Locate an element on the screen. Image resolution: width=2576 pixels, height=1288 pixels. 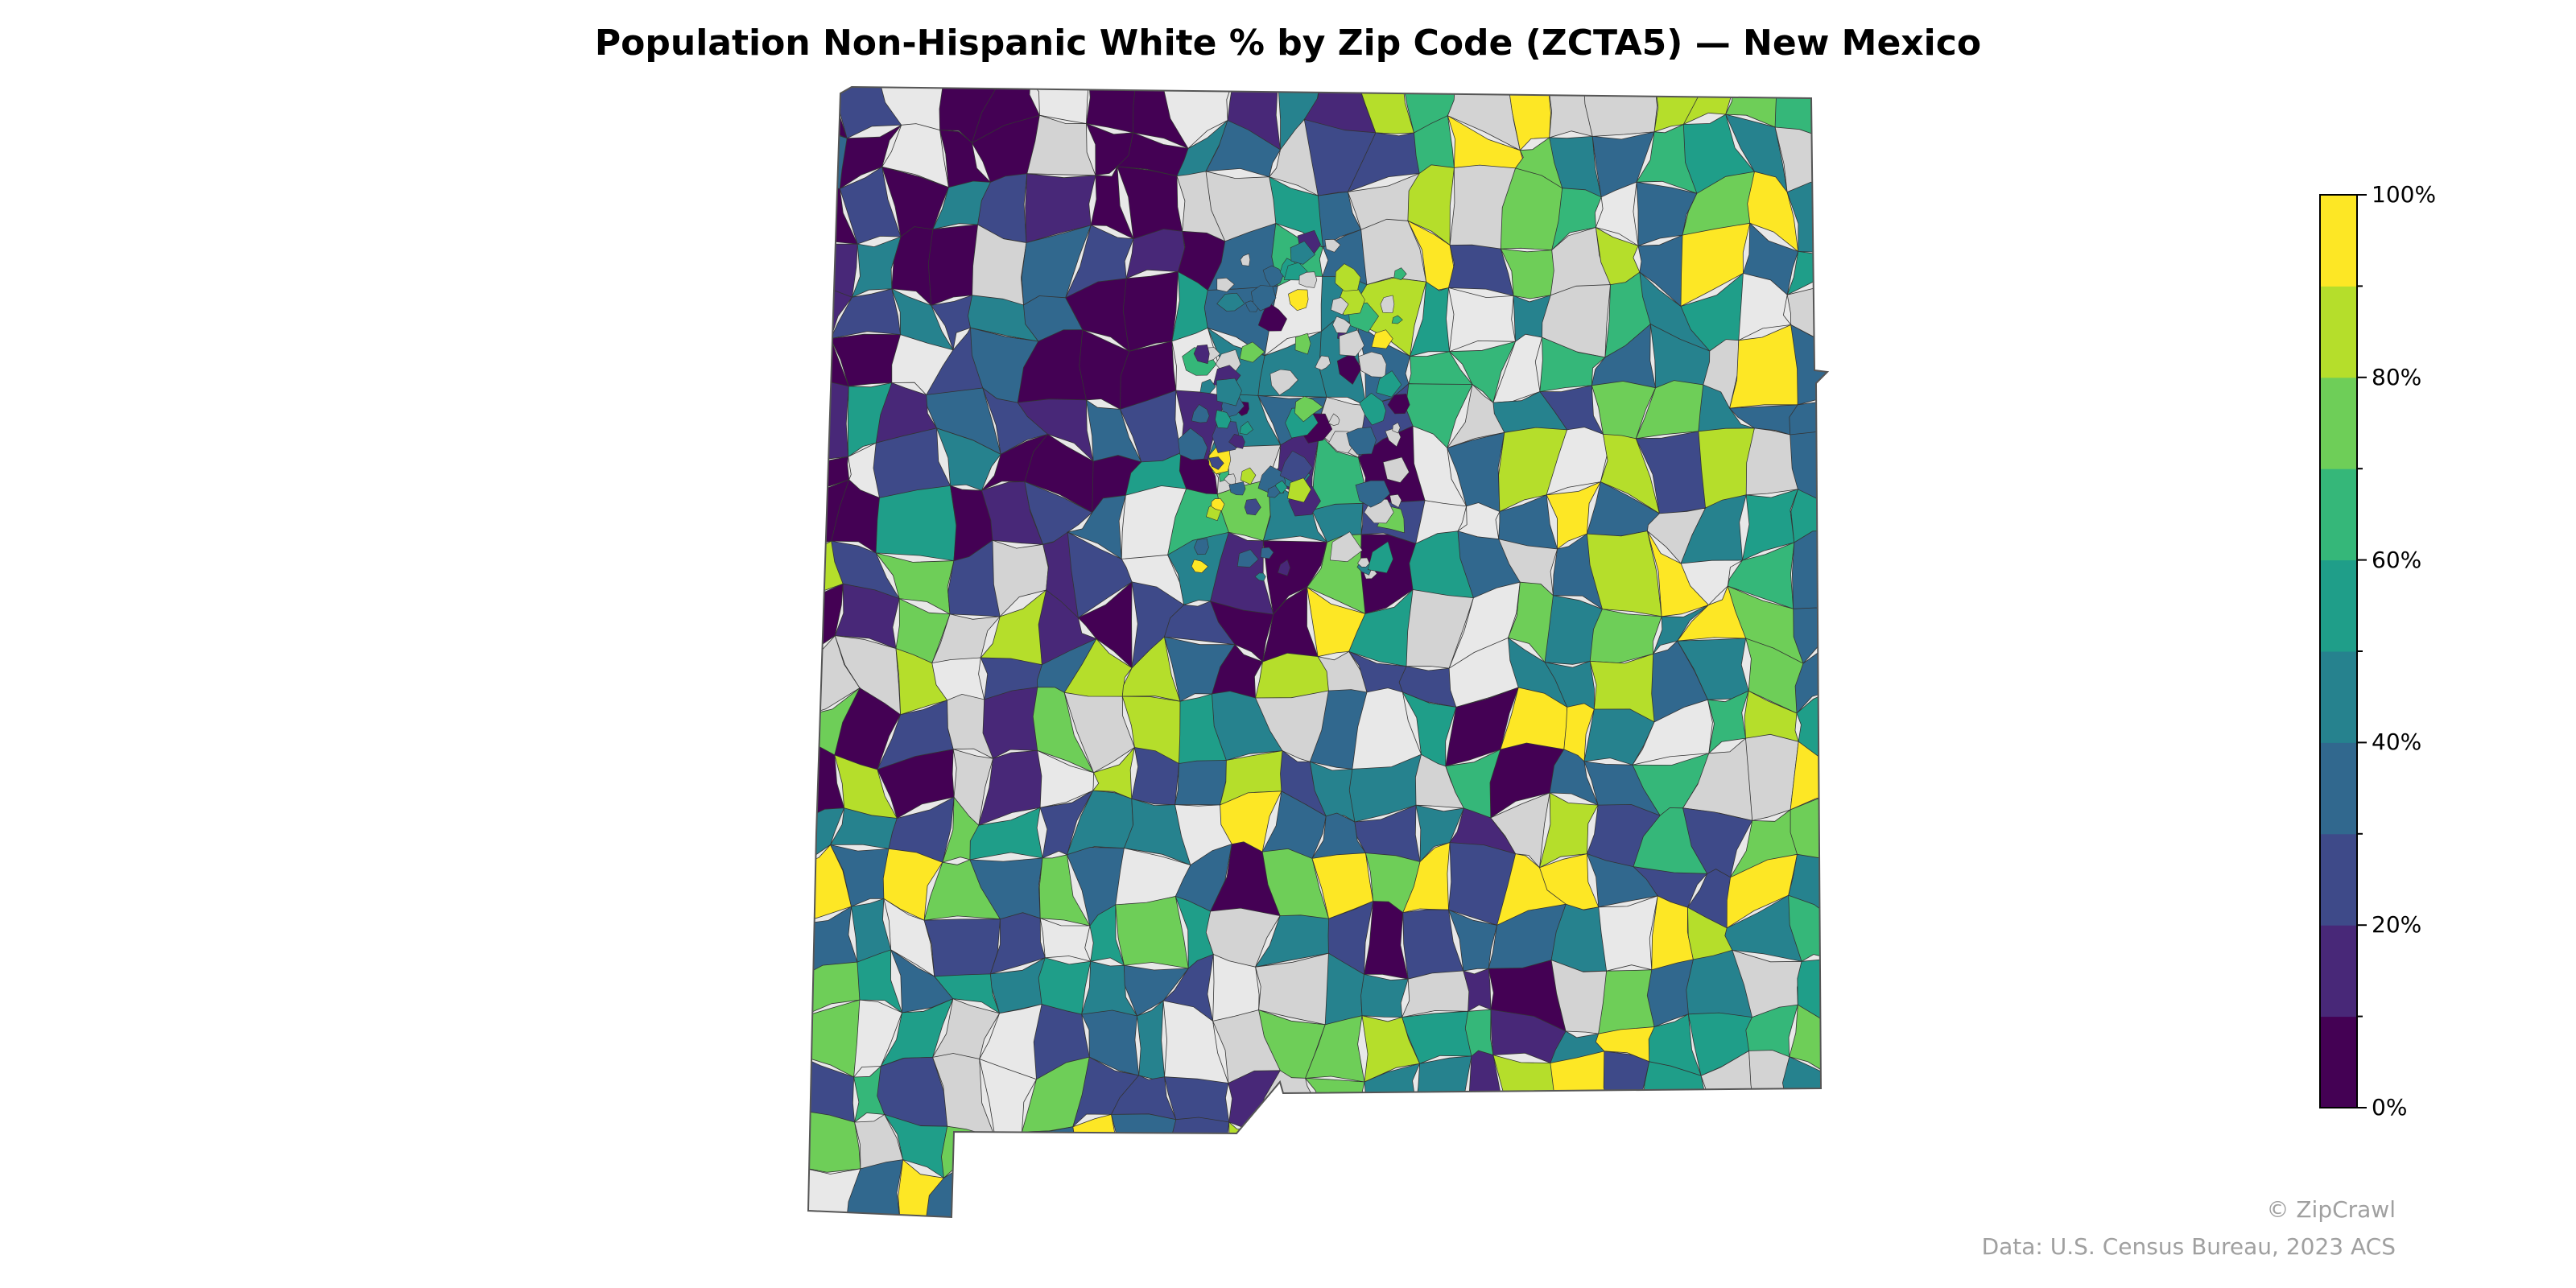
colorbar-tick-label: 0% is located at coordinates (2390, 1107).